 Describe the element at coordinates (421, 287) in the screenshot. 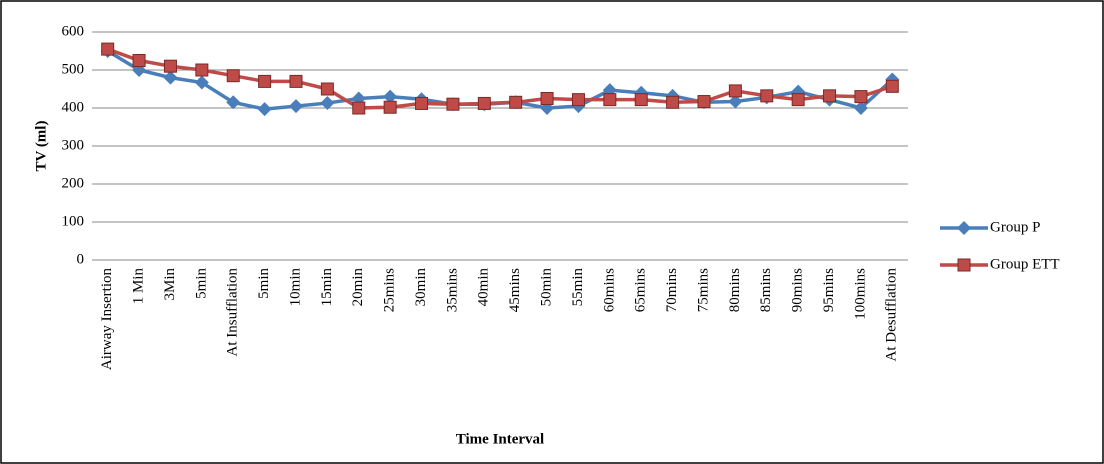

I see `x-tick-label: 30min` at that location.